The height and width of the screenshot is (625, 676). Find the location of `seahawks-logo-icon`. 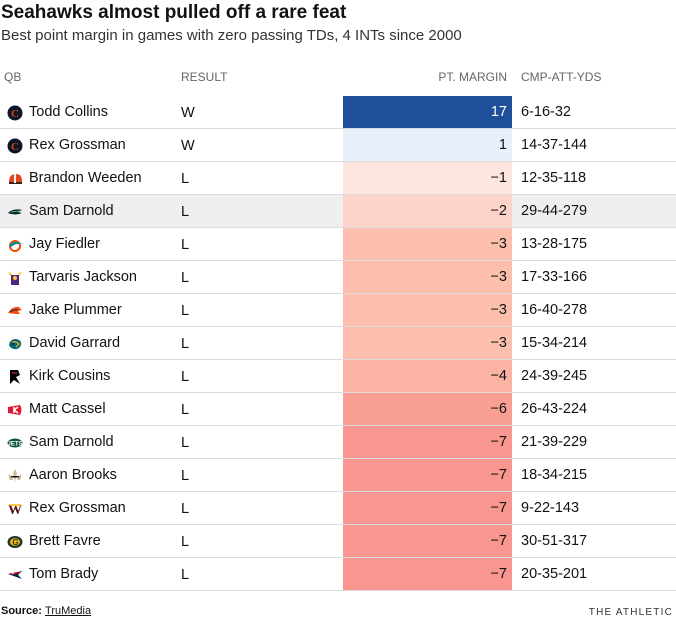

seahawks-logo-icon is located at coordinates (15, 212).